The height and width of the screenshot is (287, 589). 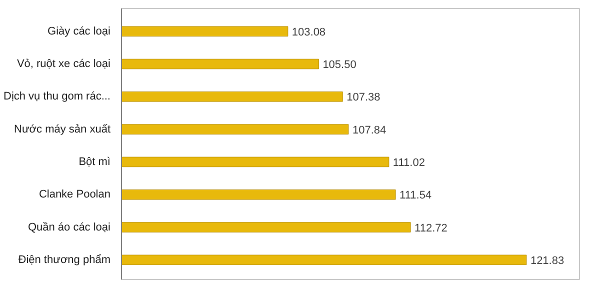 I want to click on data-label: 121.83, so click(x=547, y=260).